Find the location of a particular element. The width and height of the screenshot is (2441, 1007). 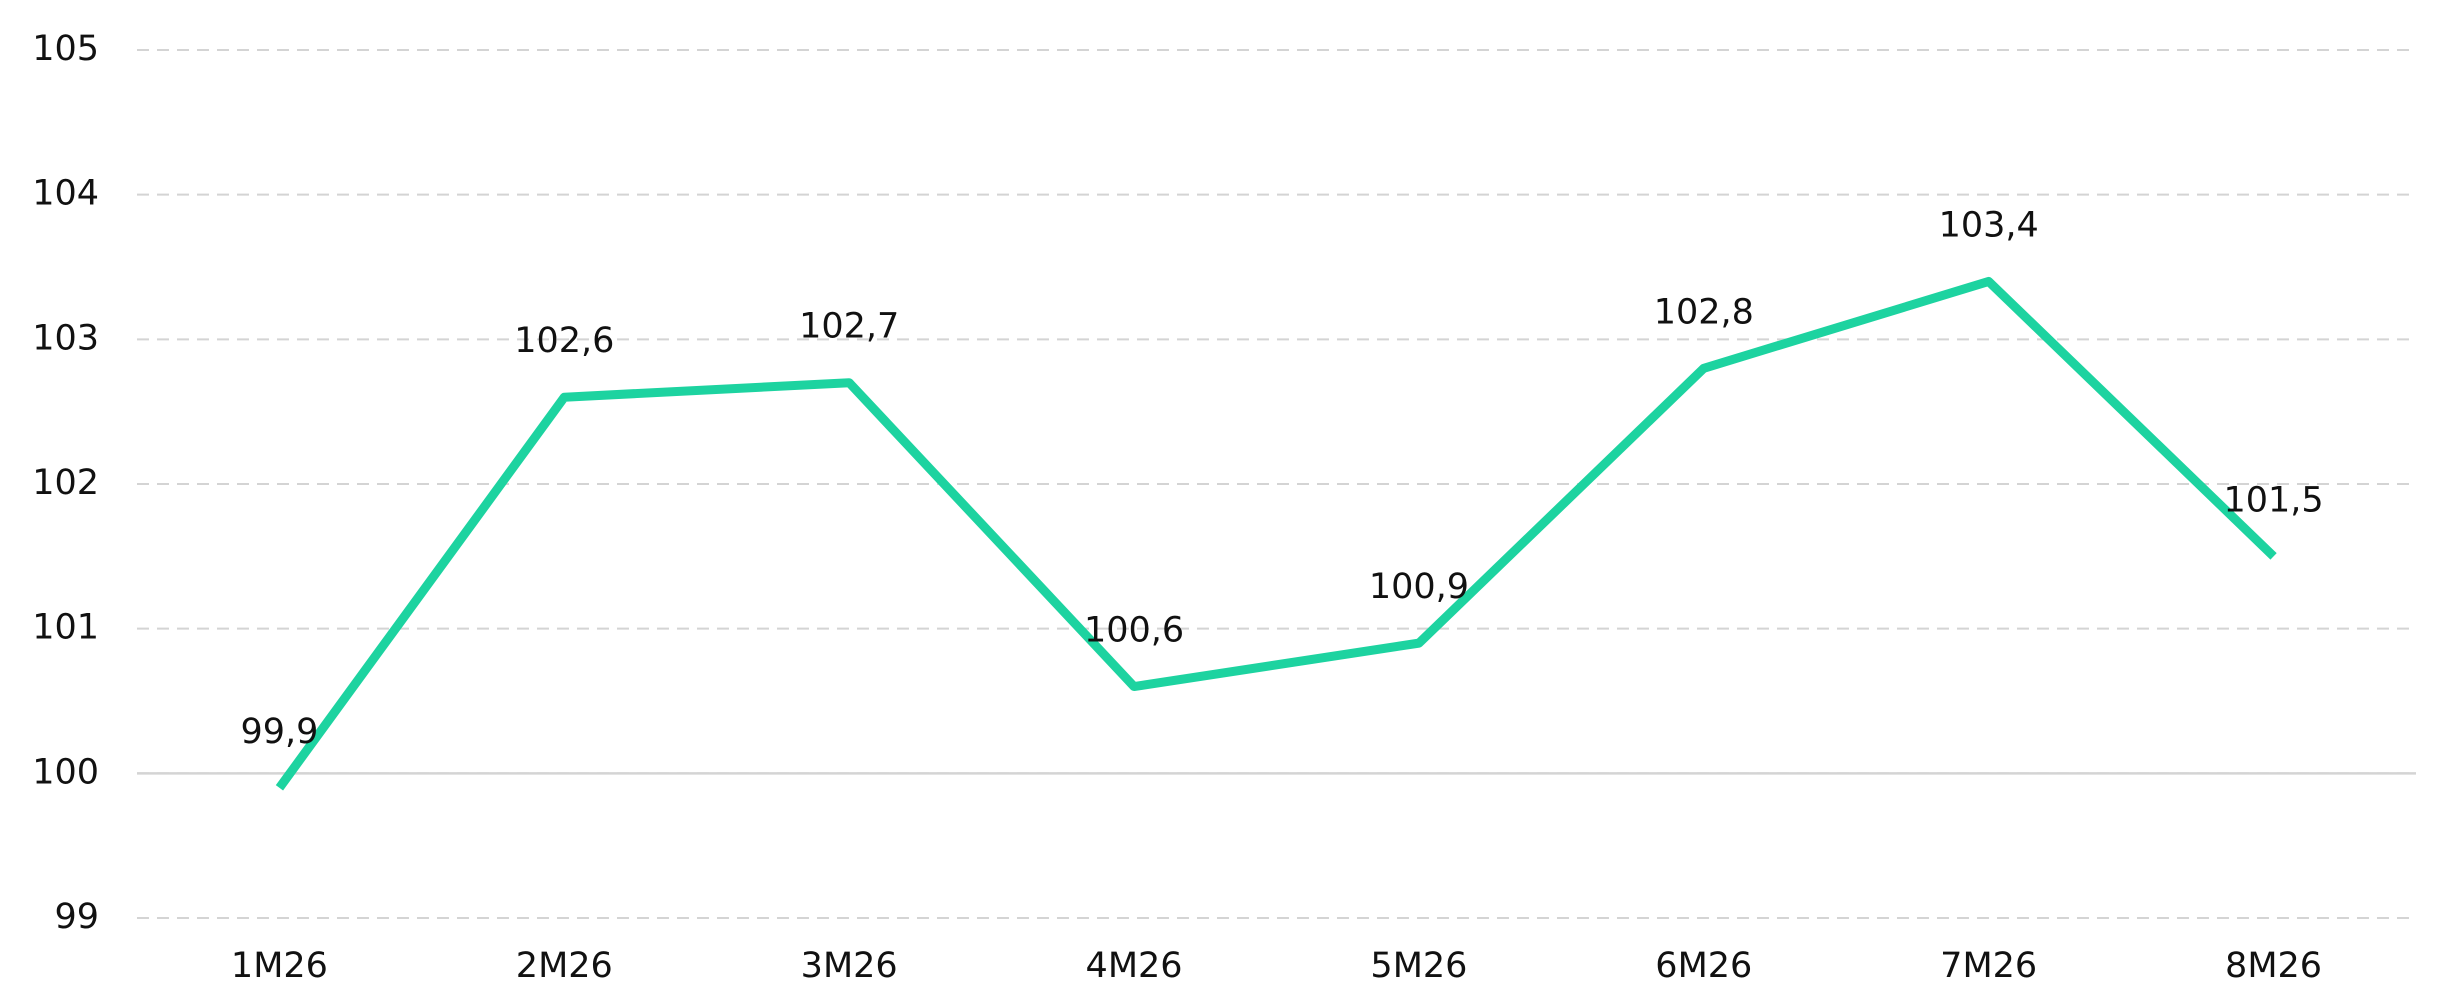

data-label: 102,8 is located at coordinates (1704, 312).